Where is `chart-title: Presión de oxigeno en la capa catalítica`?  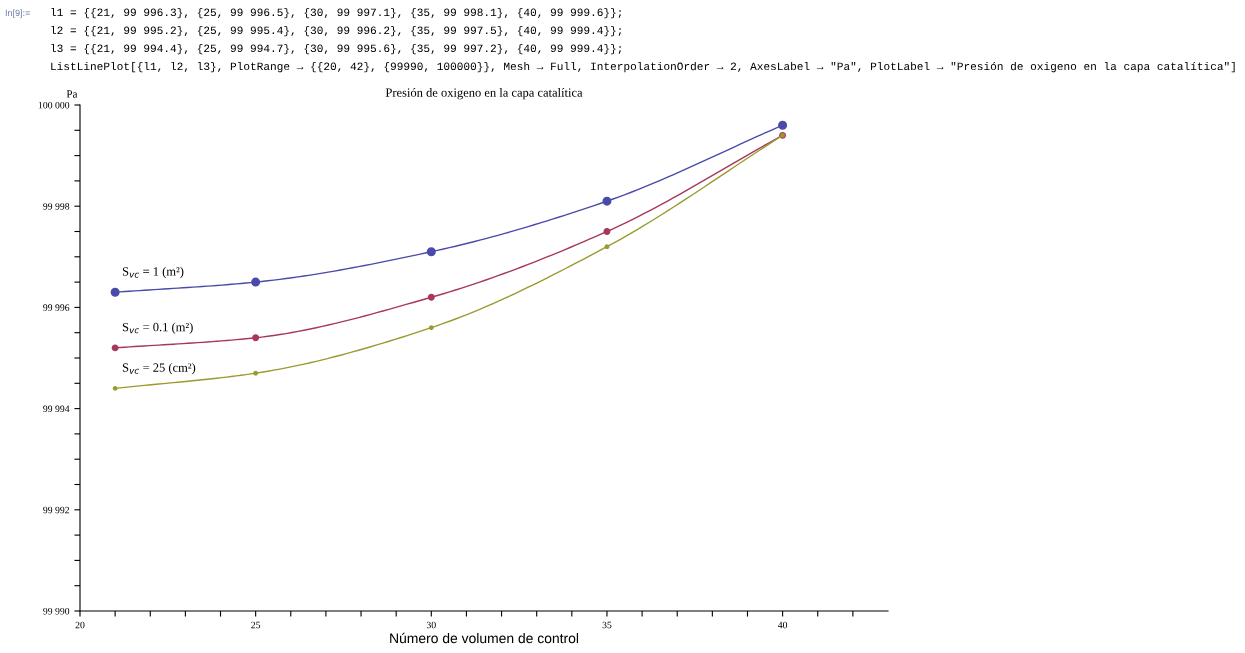
chart-title: Presión de oxigeno en la capa catalítica is located at coordinates (484, 93).